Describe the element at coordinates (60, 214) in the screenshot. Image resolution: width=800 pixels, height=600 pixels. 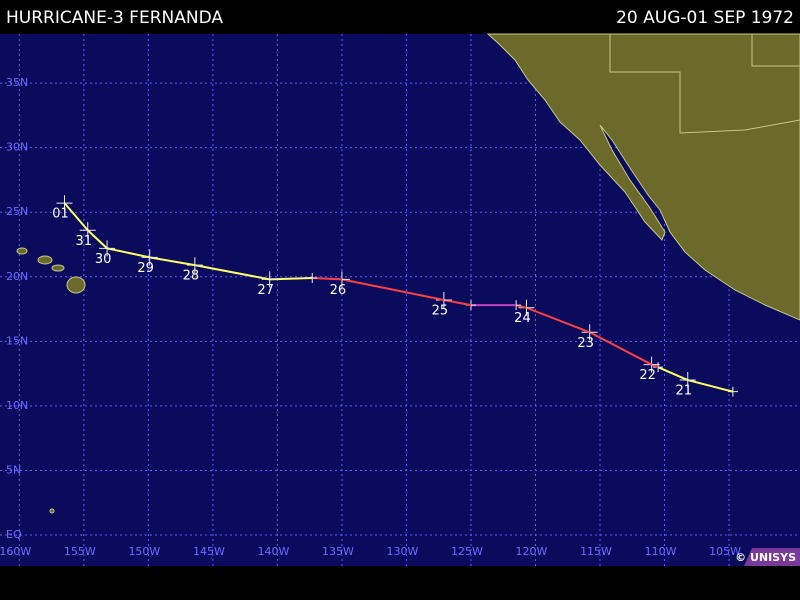
I see `day-label: 01` at that location.